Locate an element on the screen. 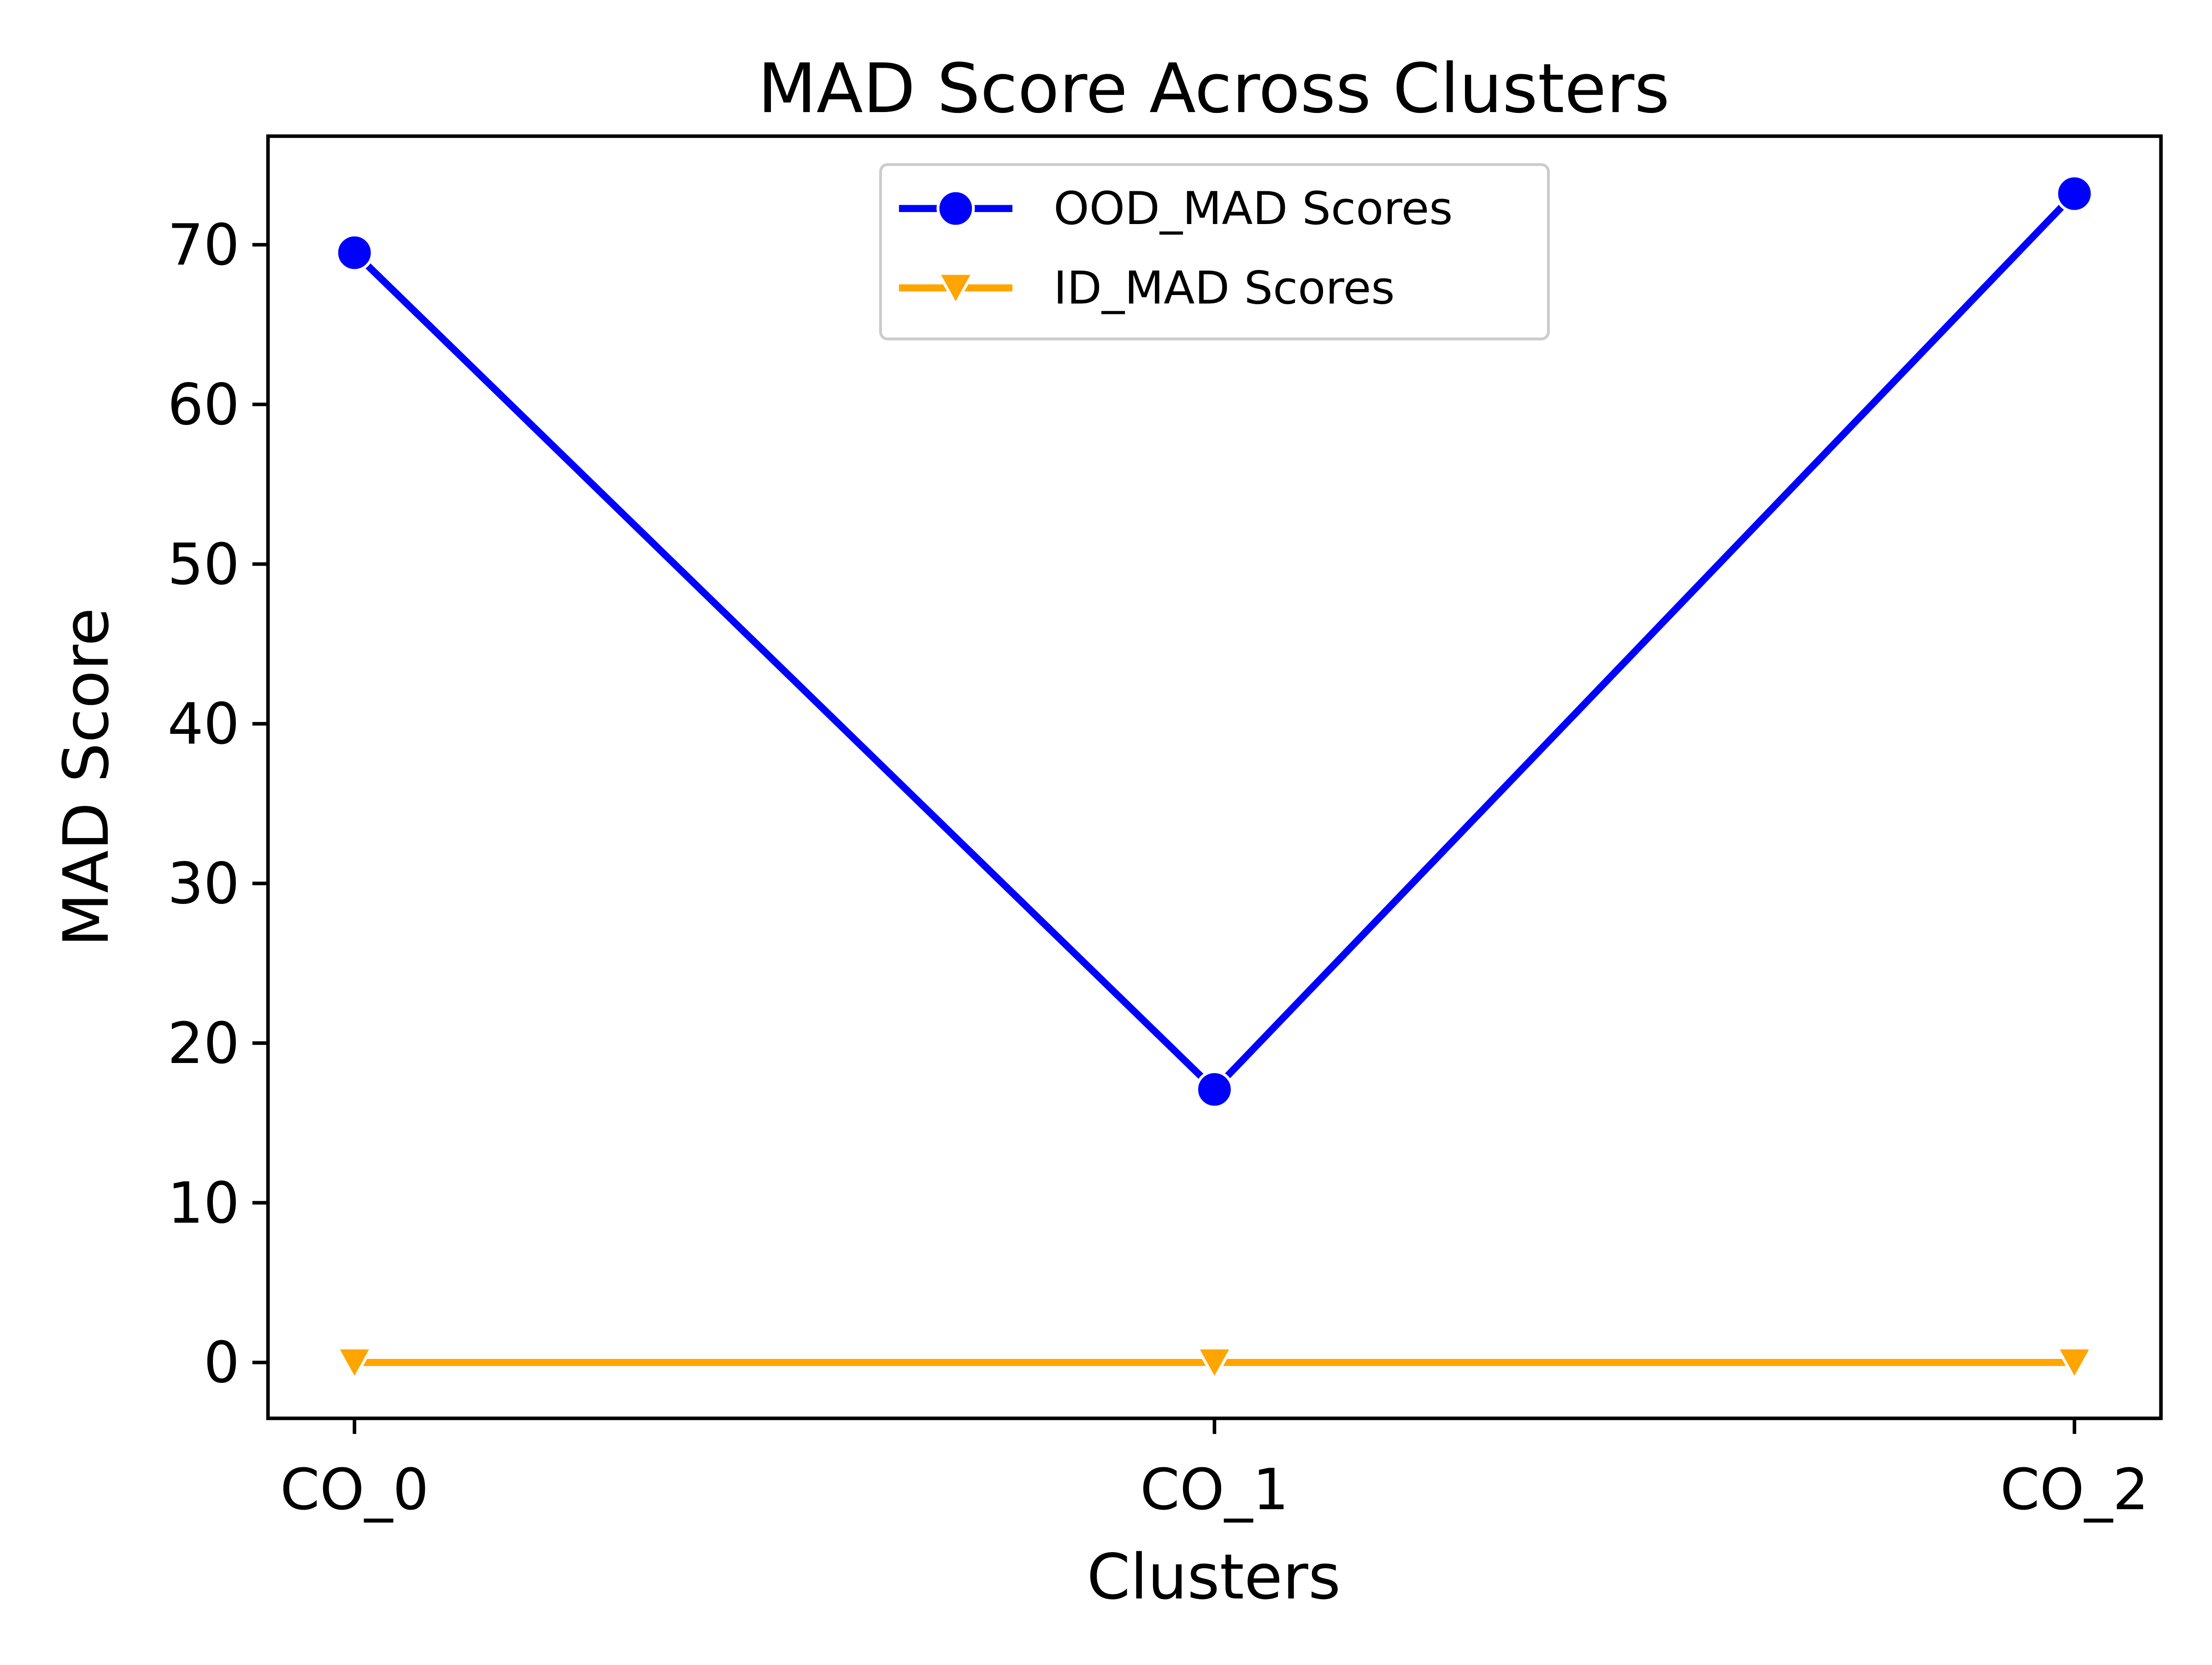 This screenshot has width=2212, height=1665. y-axis-label: MAD Score is located at coordinates (86, 777).